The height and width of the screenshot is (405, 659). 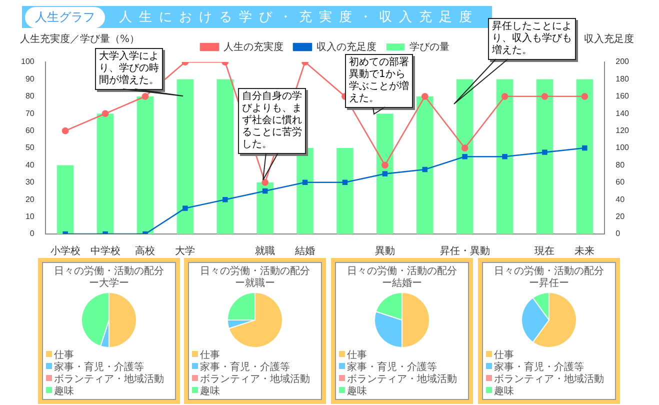 What do you see at coordinates (549, 284) in the screenshot?
I see `text: ー昇任ー` at bounding box center [549, 284].